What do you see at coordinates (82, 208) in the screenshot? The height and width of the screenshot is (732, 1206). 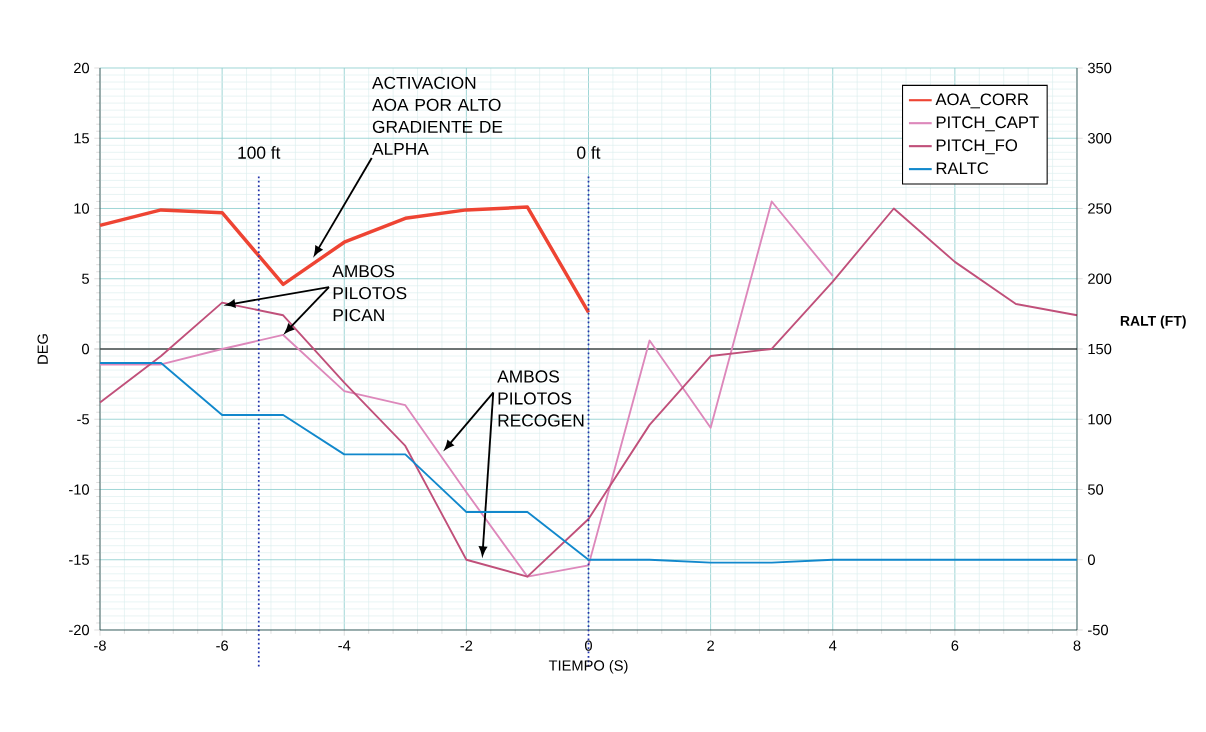 I see `y-tick-label: 10` at bounding box center [82, 208].